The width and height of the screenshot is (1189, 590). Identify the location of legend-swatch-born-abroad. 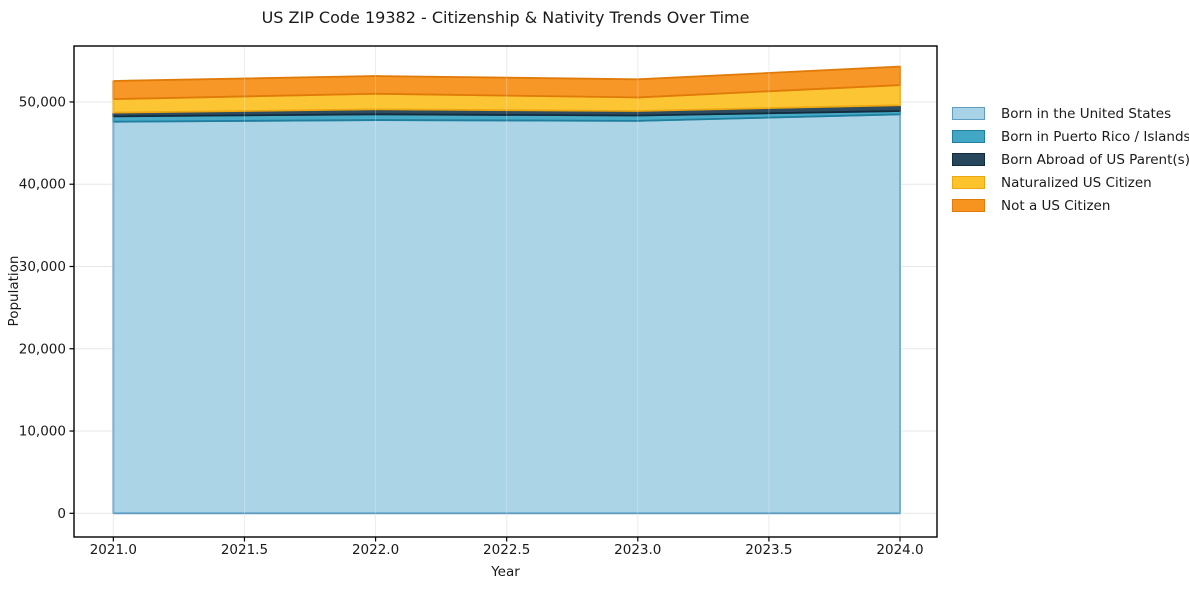
(968, 159).